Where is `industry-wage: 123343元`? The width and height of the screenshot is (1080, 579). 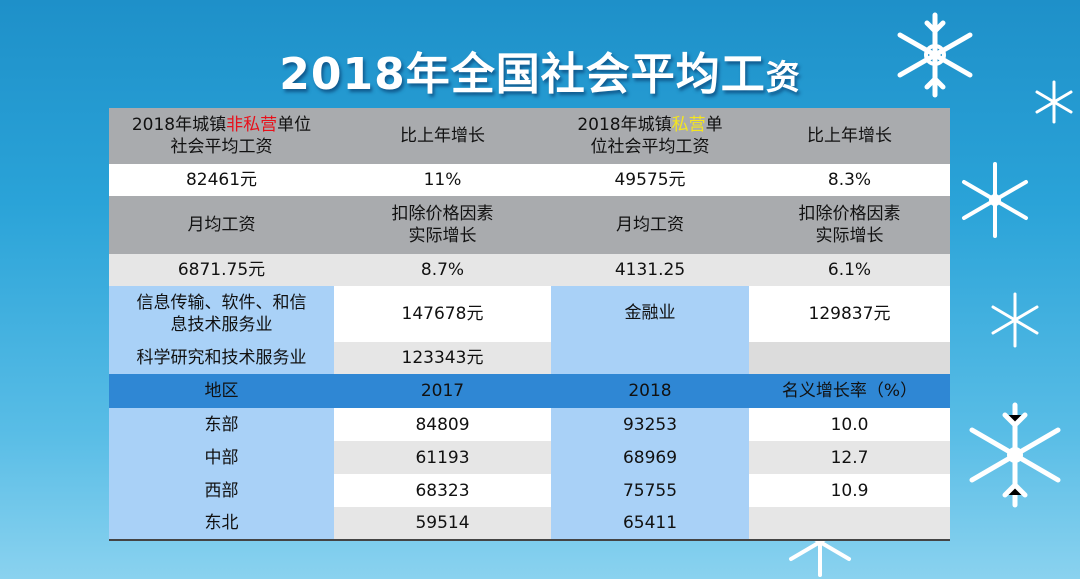 industry-wage: 123343元 is located at coordinates (442, 358).